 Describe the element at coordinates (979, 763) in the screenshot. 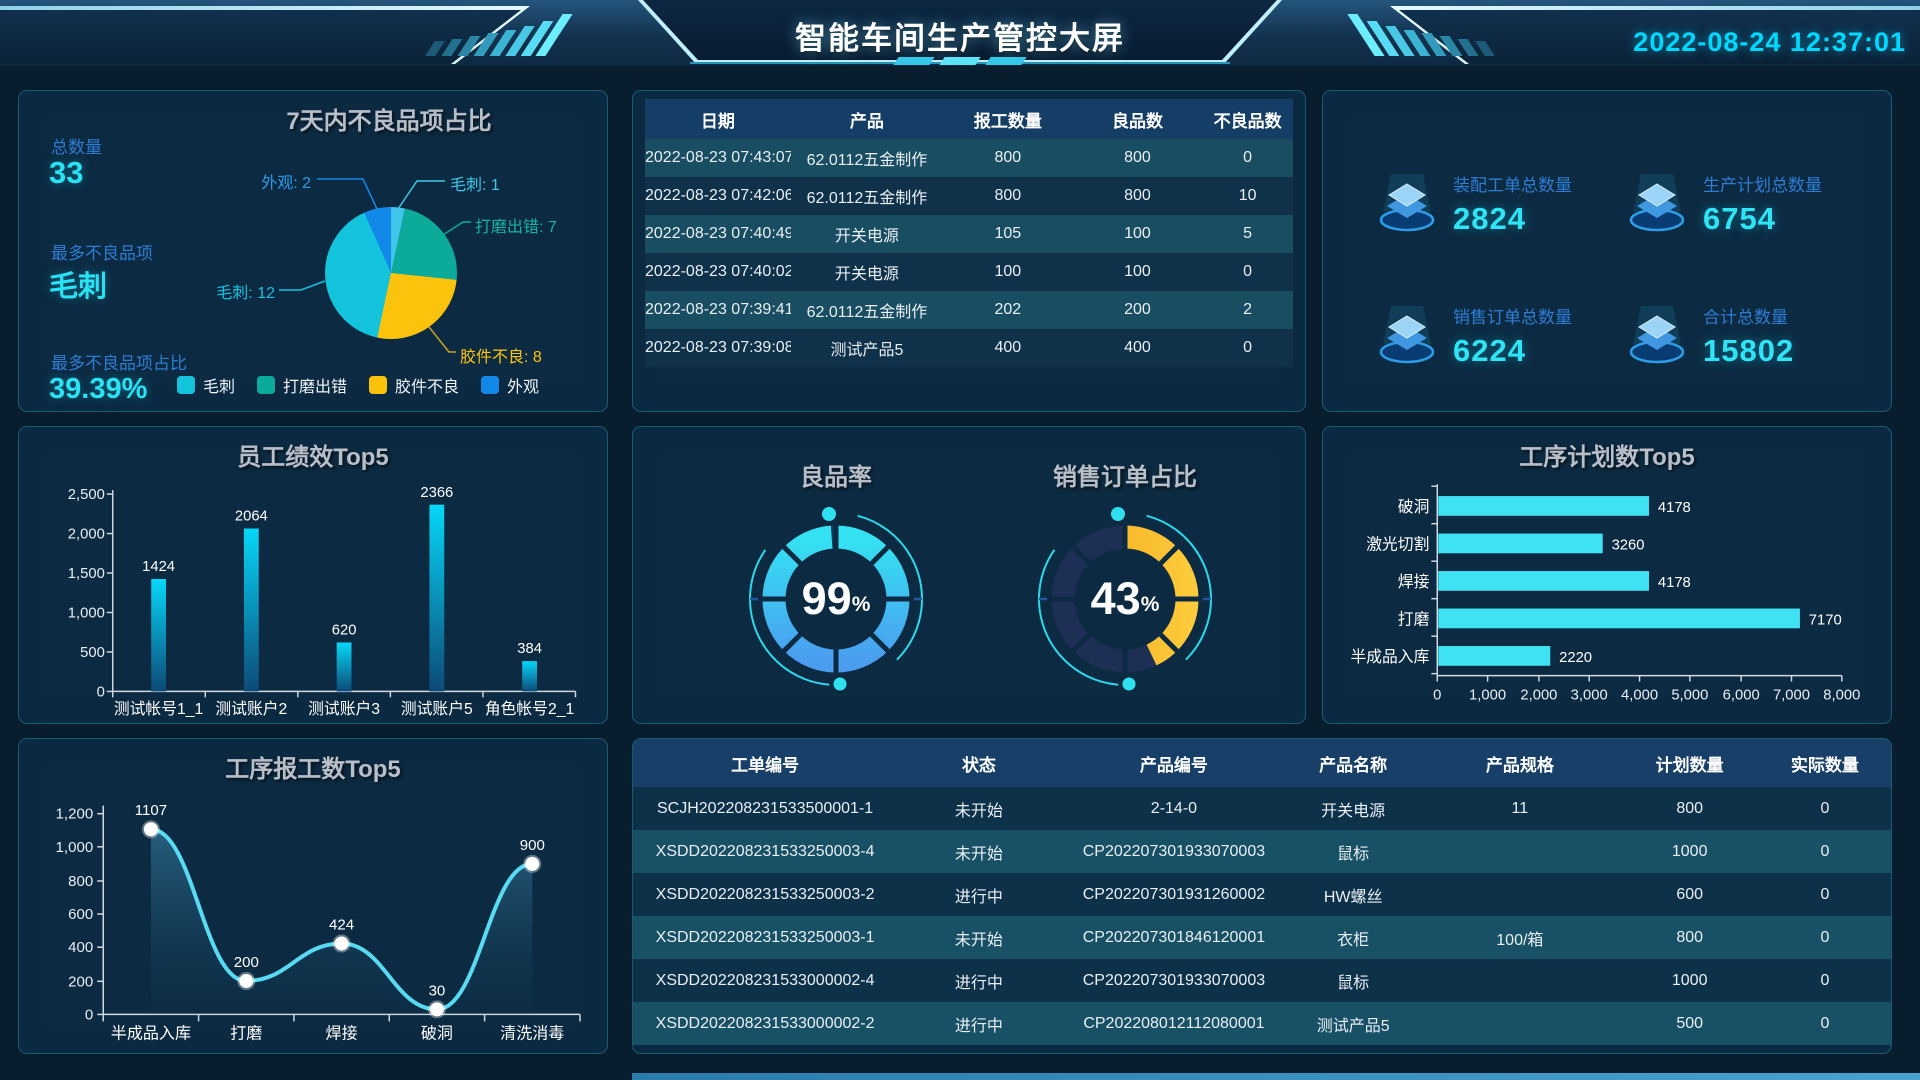

I see `col-header-status: 状态` at that location.